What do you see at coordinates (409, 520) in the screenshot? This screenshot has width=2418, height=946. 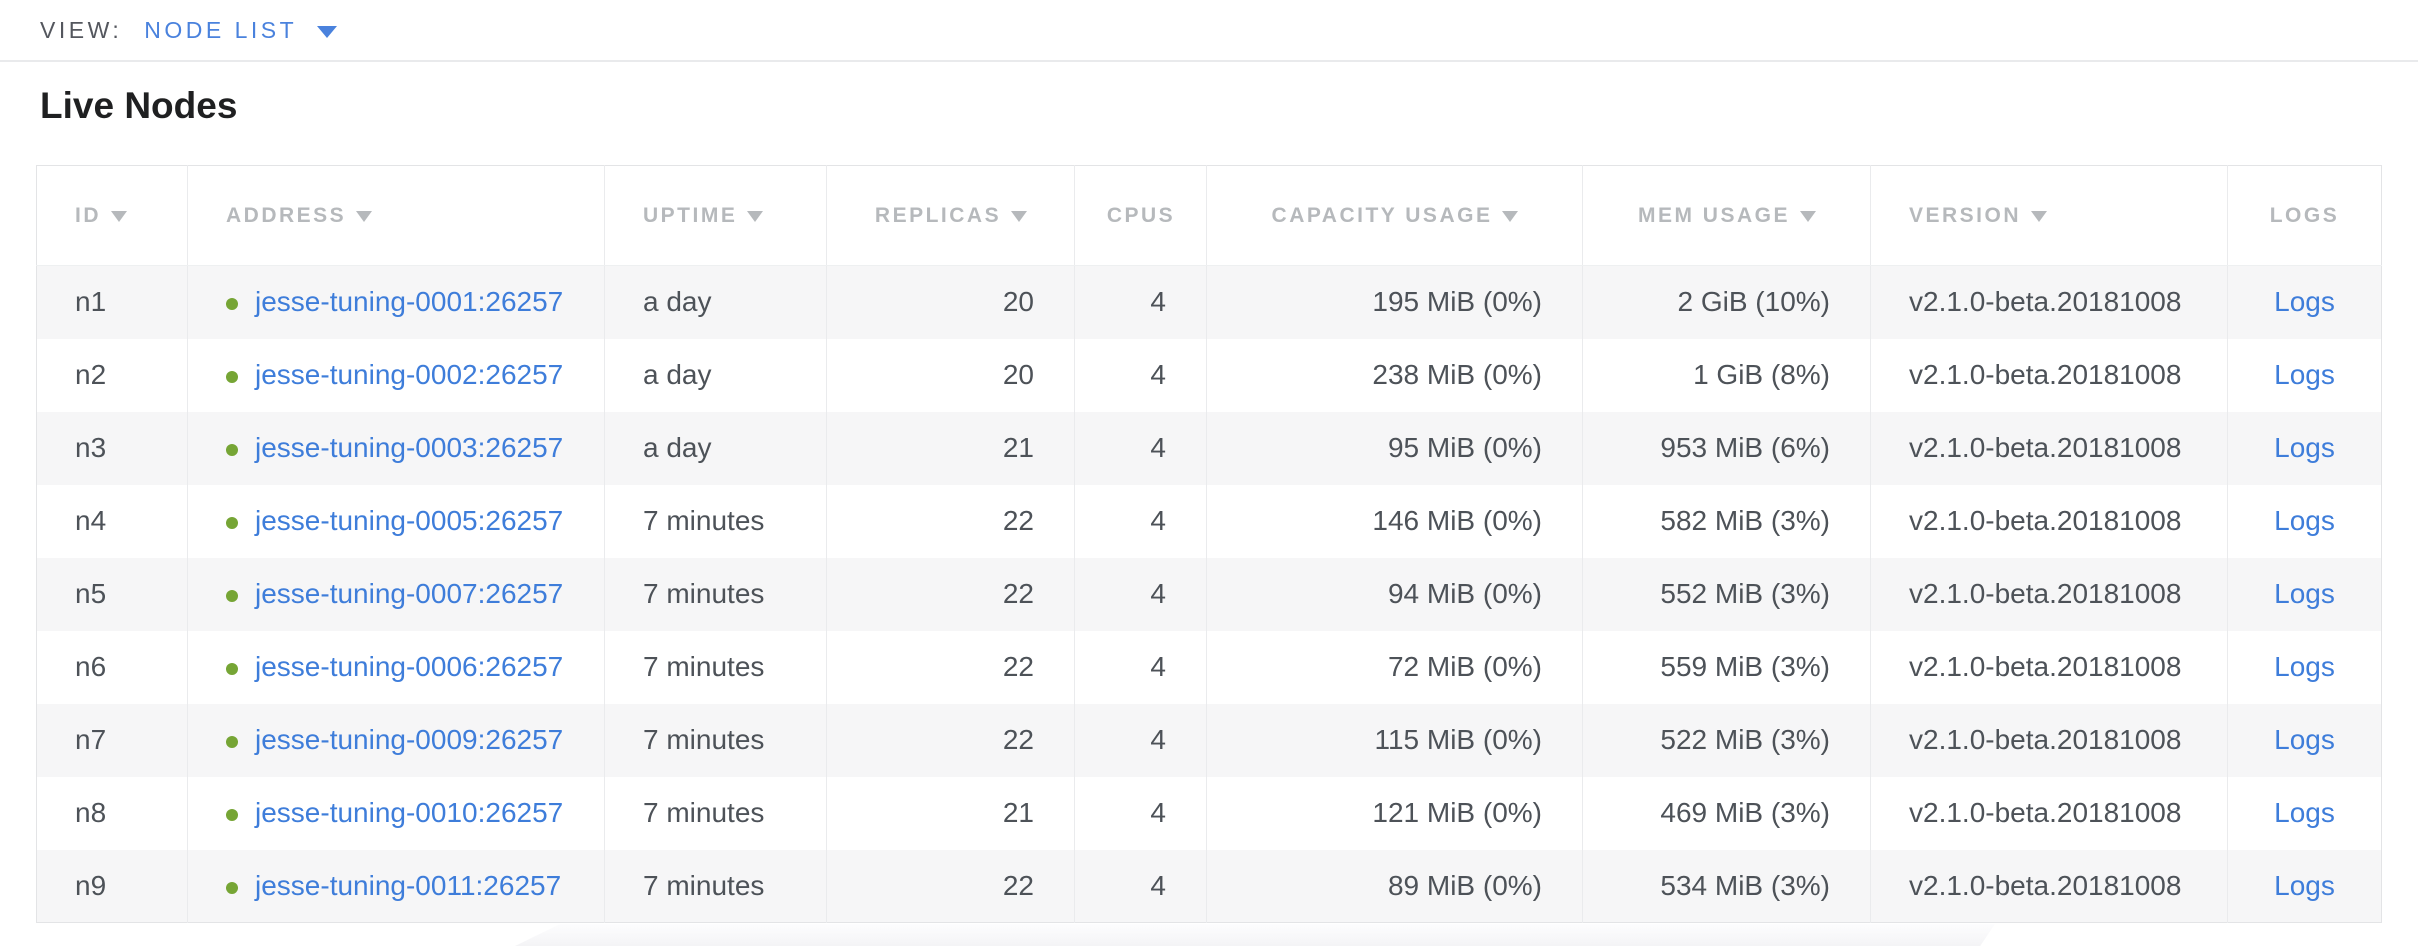 I see `node-address-link: jesse-tuning-0005:26257` at bounding box center [409, 520].